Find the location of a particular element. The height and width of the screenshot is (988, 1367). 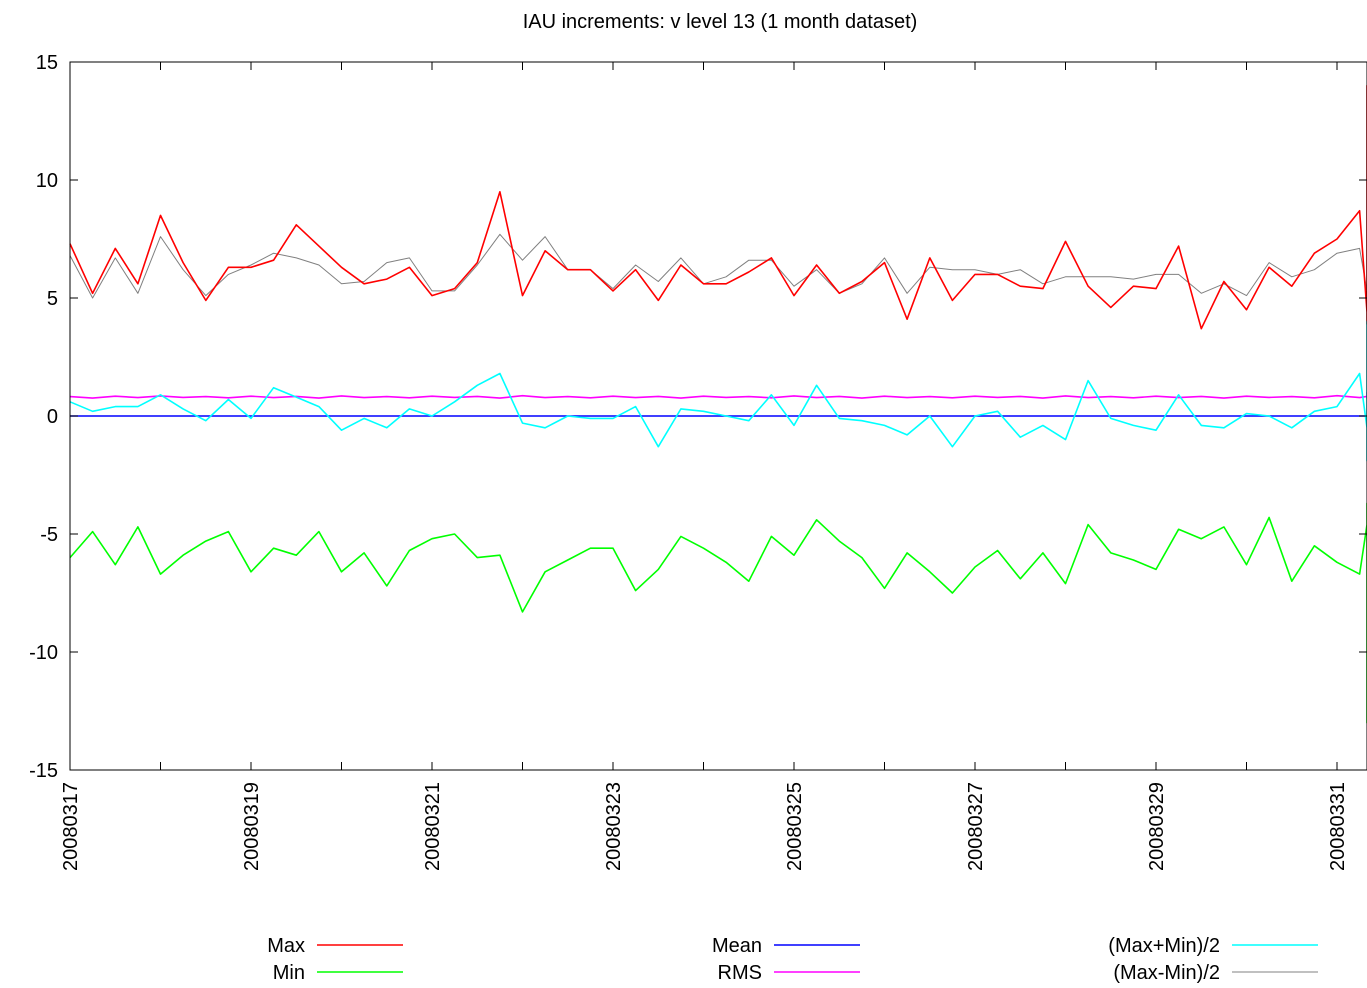

series-line-rms is located at coordinates (718, 395).